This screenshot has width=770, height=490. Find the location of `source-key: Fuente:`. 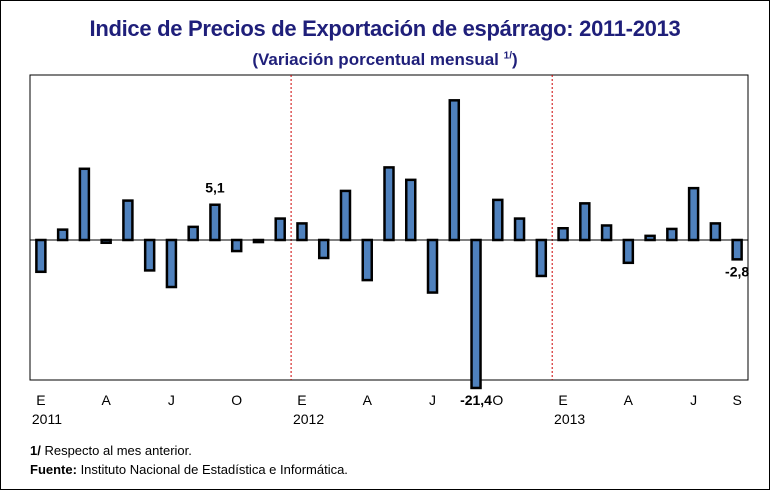

source-key: Fuente: is located at coordinates (53, 469).